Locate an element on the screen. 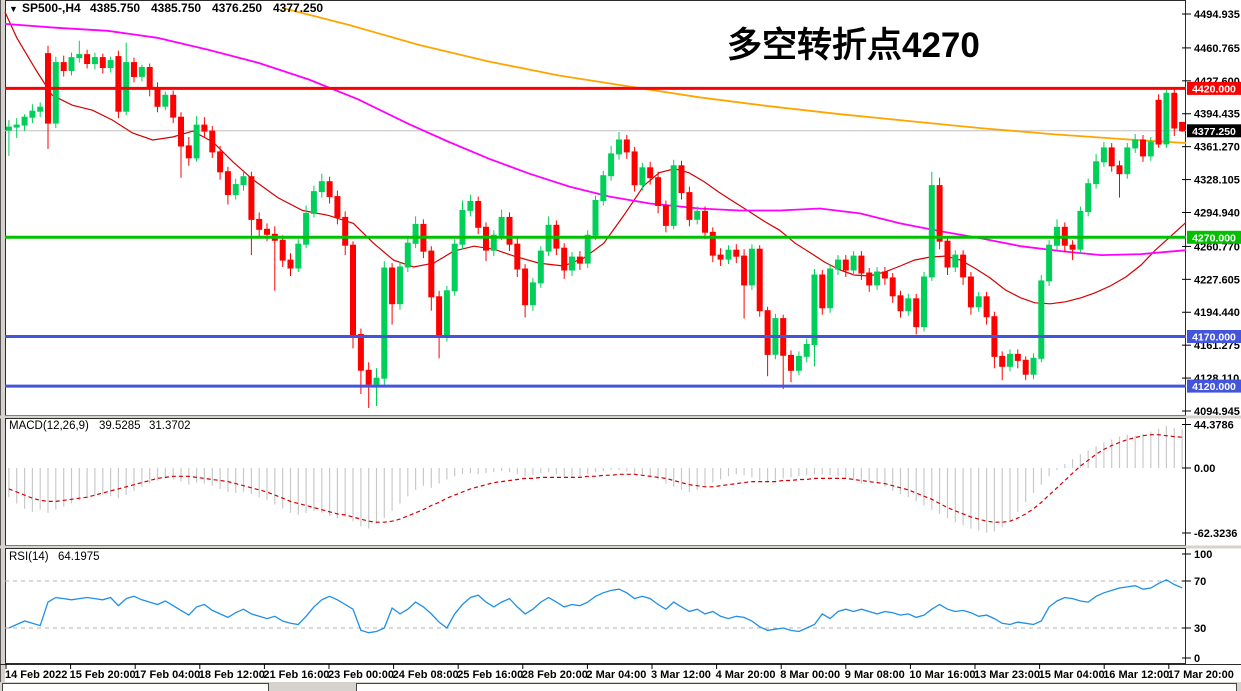 This screenshot has width=1241, height=691. price-axis-label: 4460.765 is located at coordinates (1217, 49).